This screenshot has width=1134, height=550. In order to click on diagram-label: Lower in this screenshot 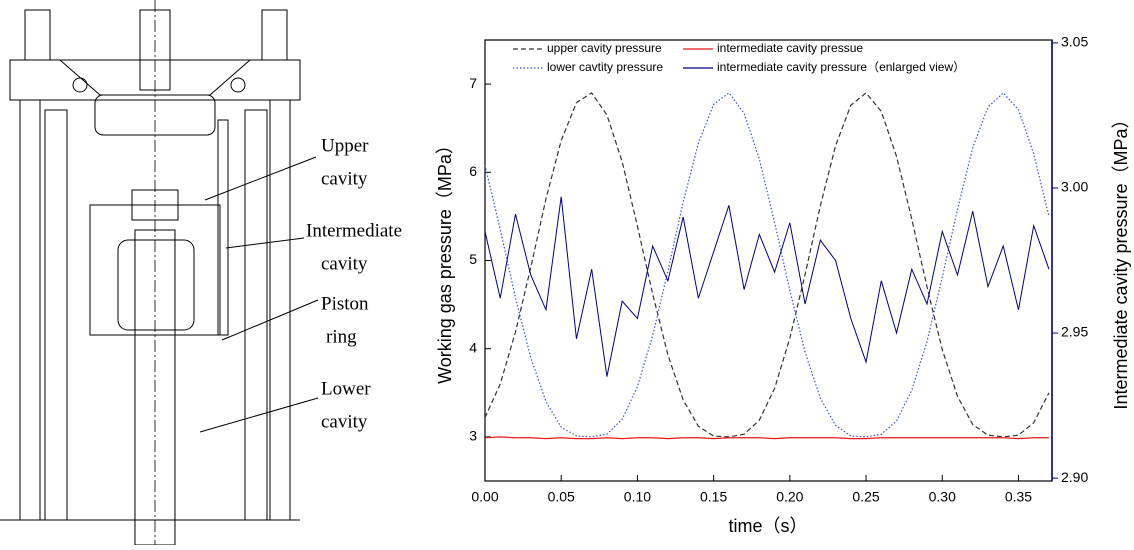, I will do `click(346, 388)`.